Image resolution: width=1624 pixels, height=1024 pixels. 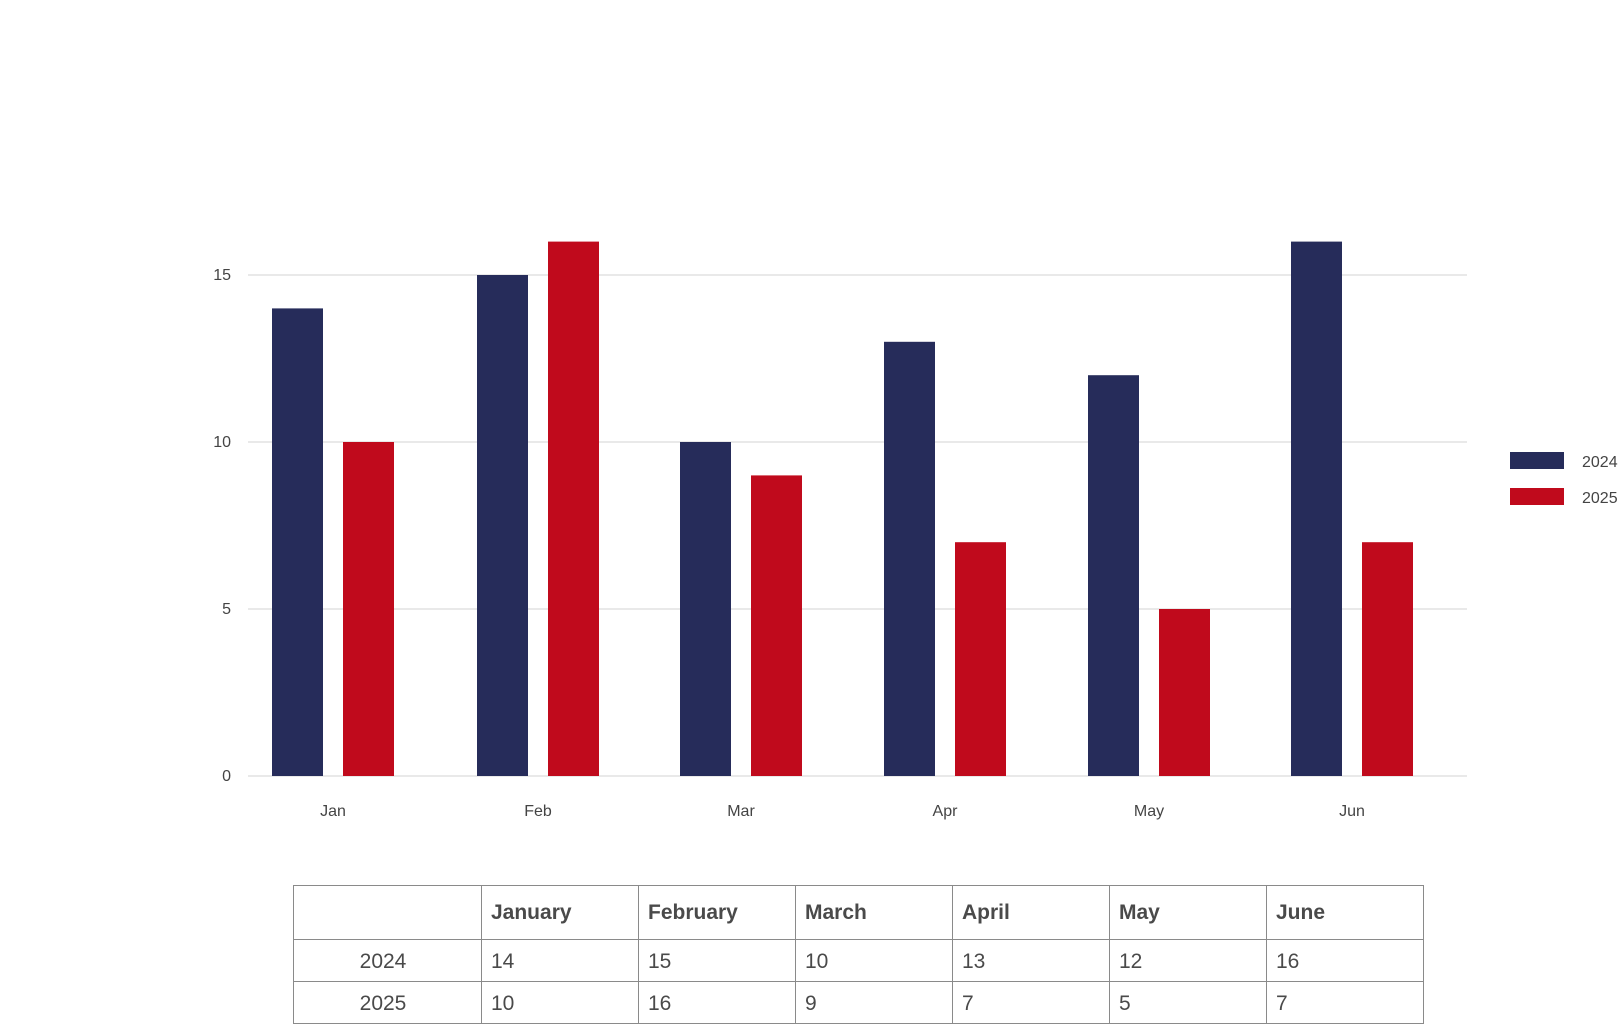 What do you see at coordinates (705, 609) in the screenshot?
I see `bar-2024-mar` at bounding box center [705, 609].